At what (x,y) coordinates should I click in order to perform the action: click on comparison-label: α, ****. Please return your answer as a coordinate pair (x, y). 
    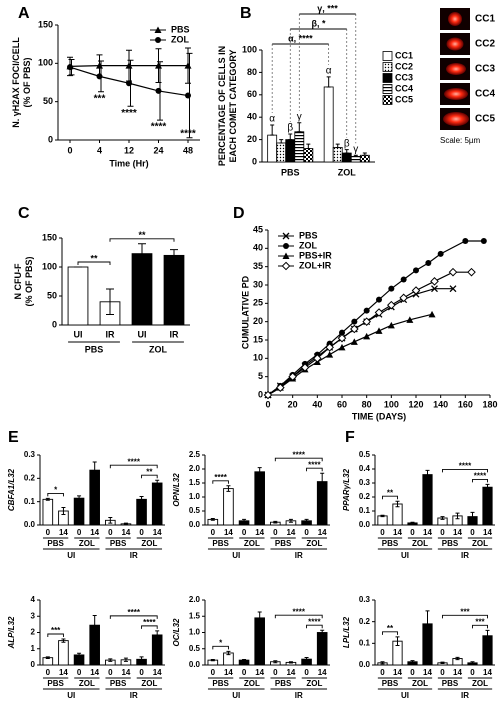
    Looking at the image, I should click on (300, 38).